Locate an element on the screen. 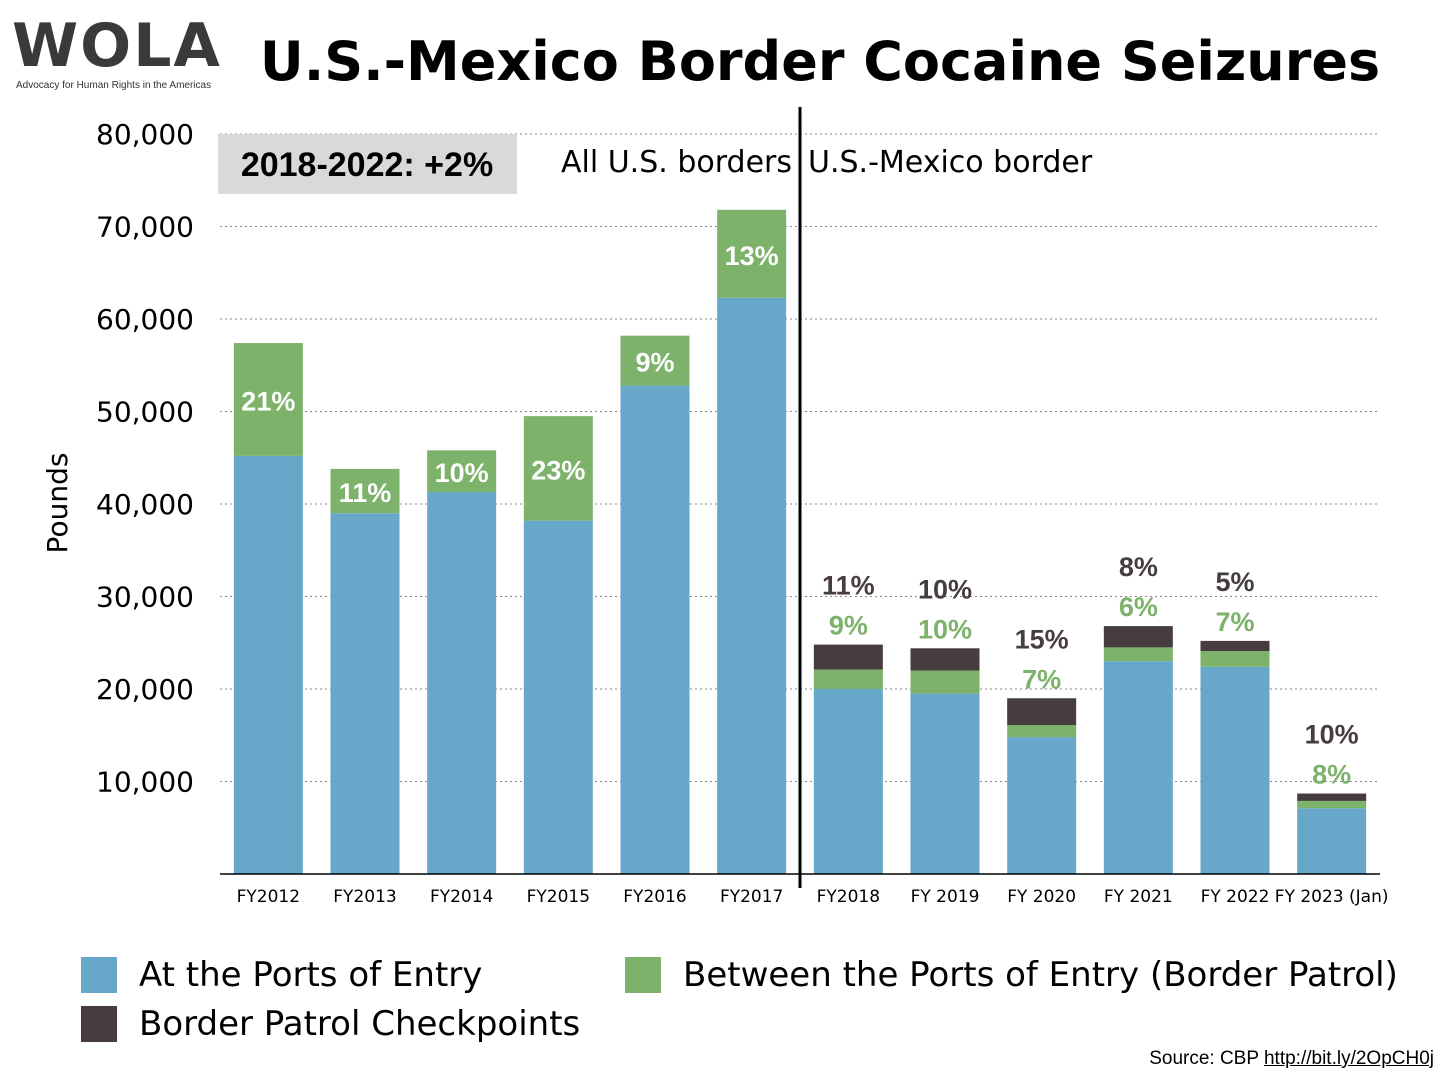 The height and width of the screenshot is (1080, 1440). y-tick-label: 30,000 is located at coordinates (145, 597).